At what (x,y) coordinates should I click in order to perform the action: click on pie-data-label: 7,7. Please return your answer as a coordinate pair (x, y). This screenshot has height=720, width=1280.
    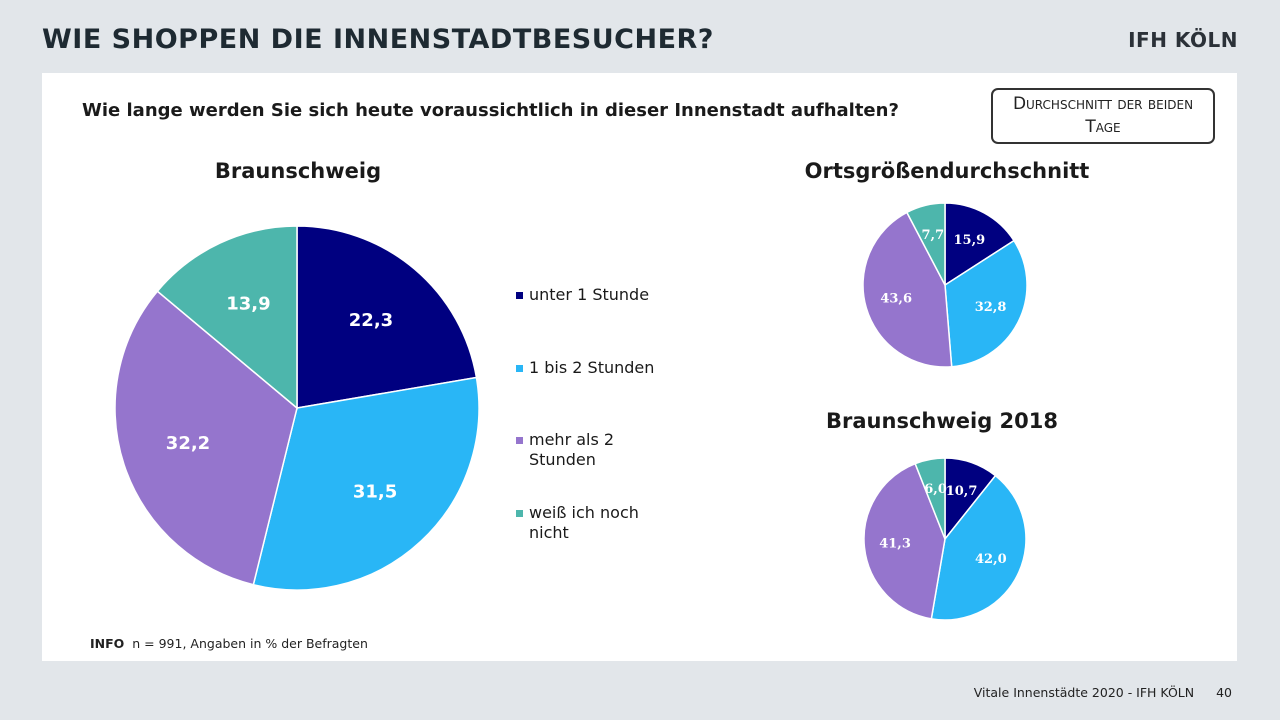
    Looking at the image, I should click on (933, 235).